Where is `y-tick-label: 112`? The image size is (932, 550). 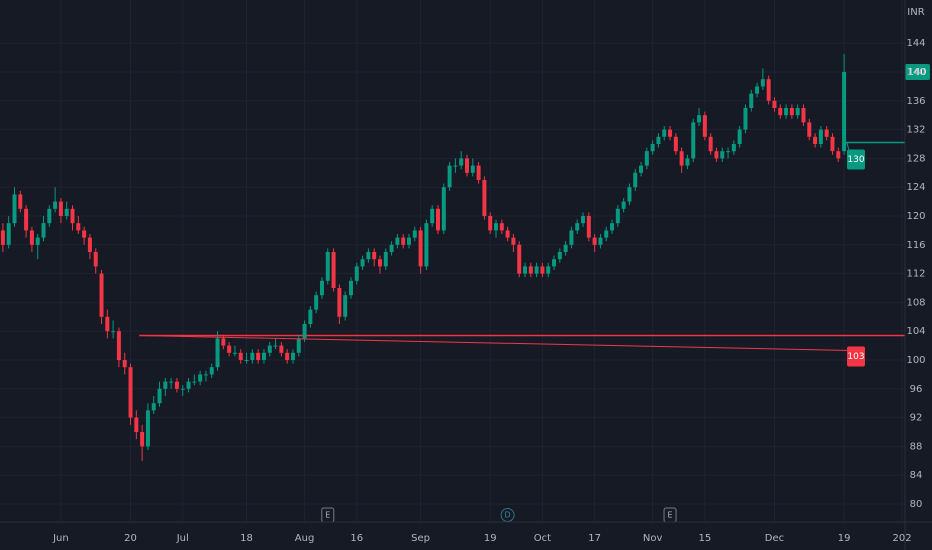 y-tick-label: 112 is located at coordinates (915, 274).